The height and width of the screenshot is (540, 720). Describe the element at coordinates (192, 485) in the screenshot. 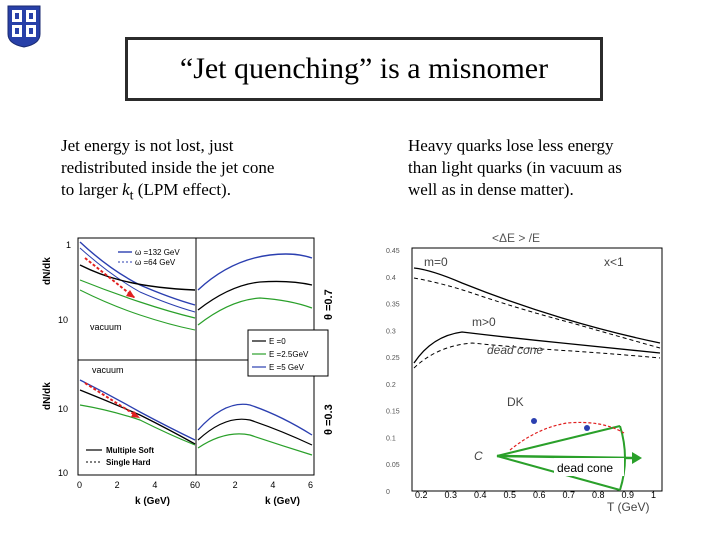

I see `xtick-left-3: 6` at that location.